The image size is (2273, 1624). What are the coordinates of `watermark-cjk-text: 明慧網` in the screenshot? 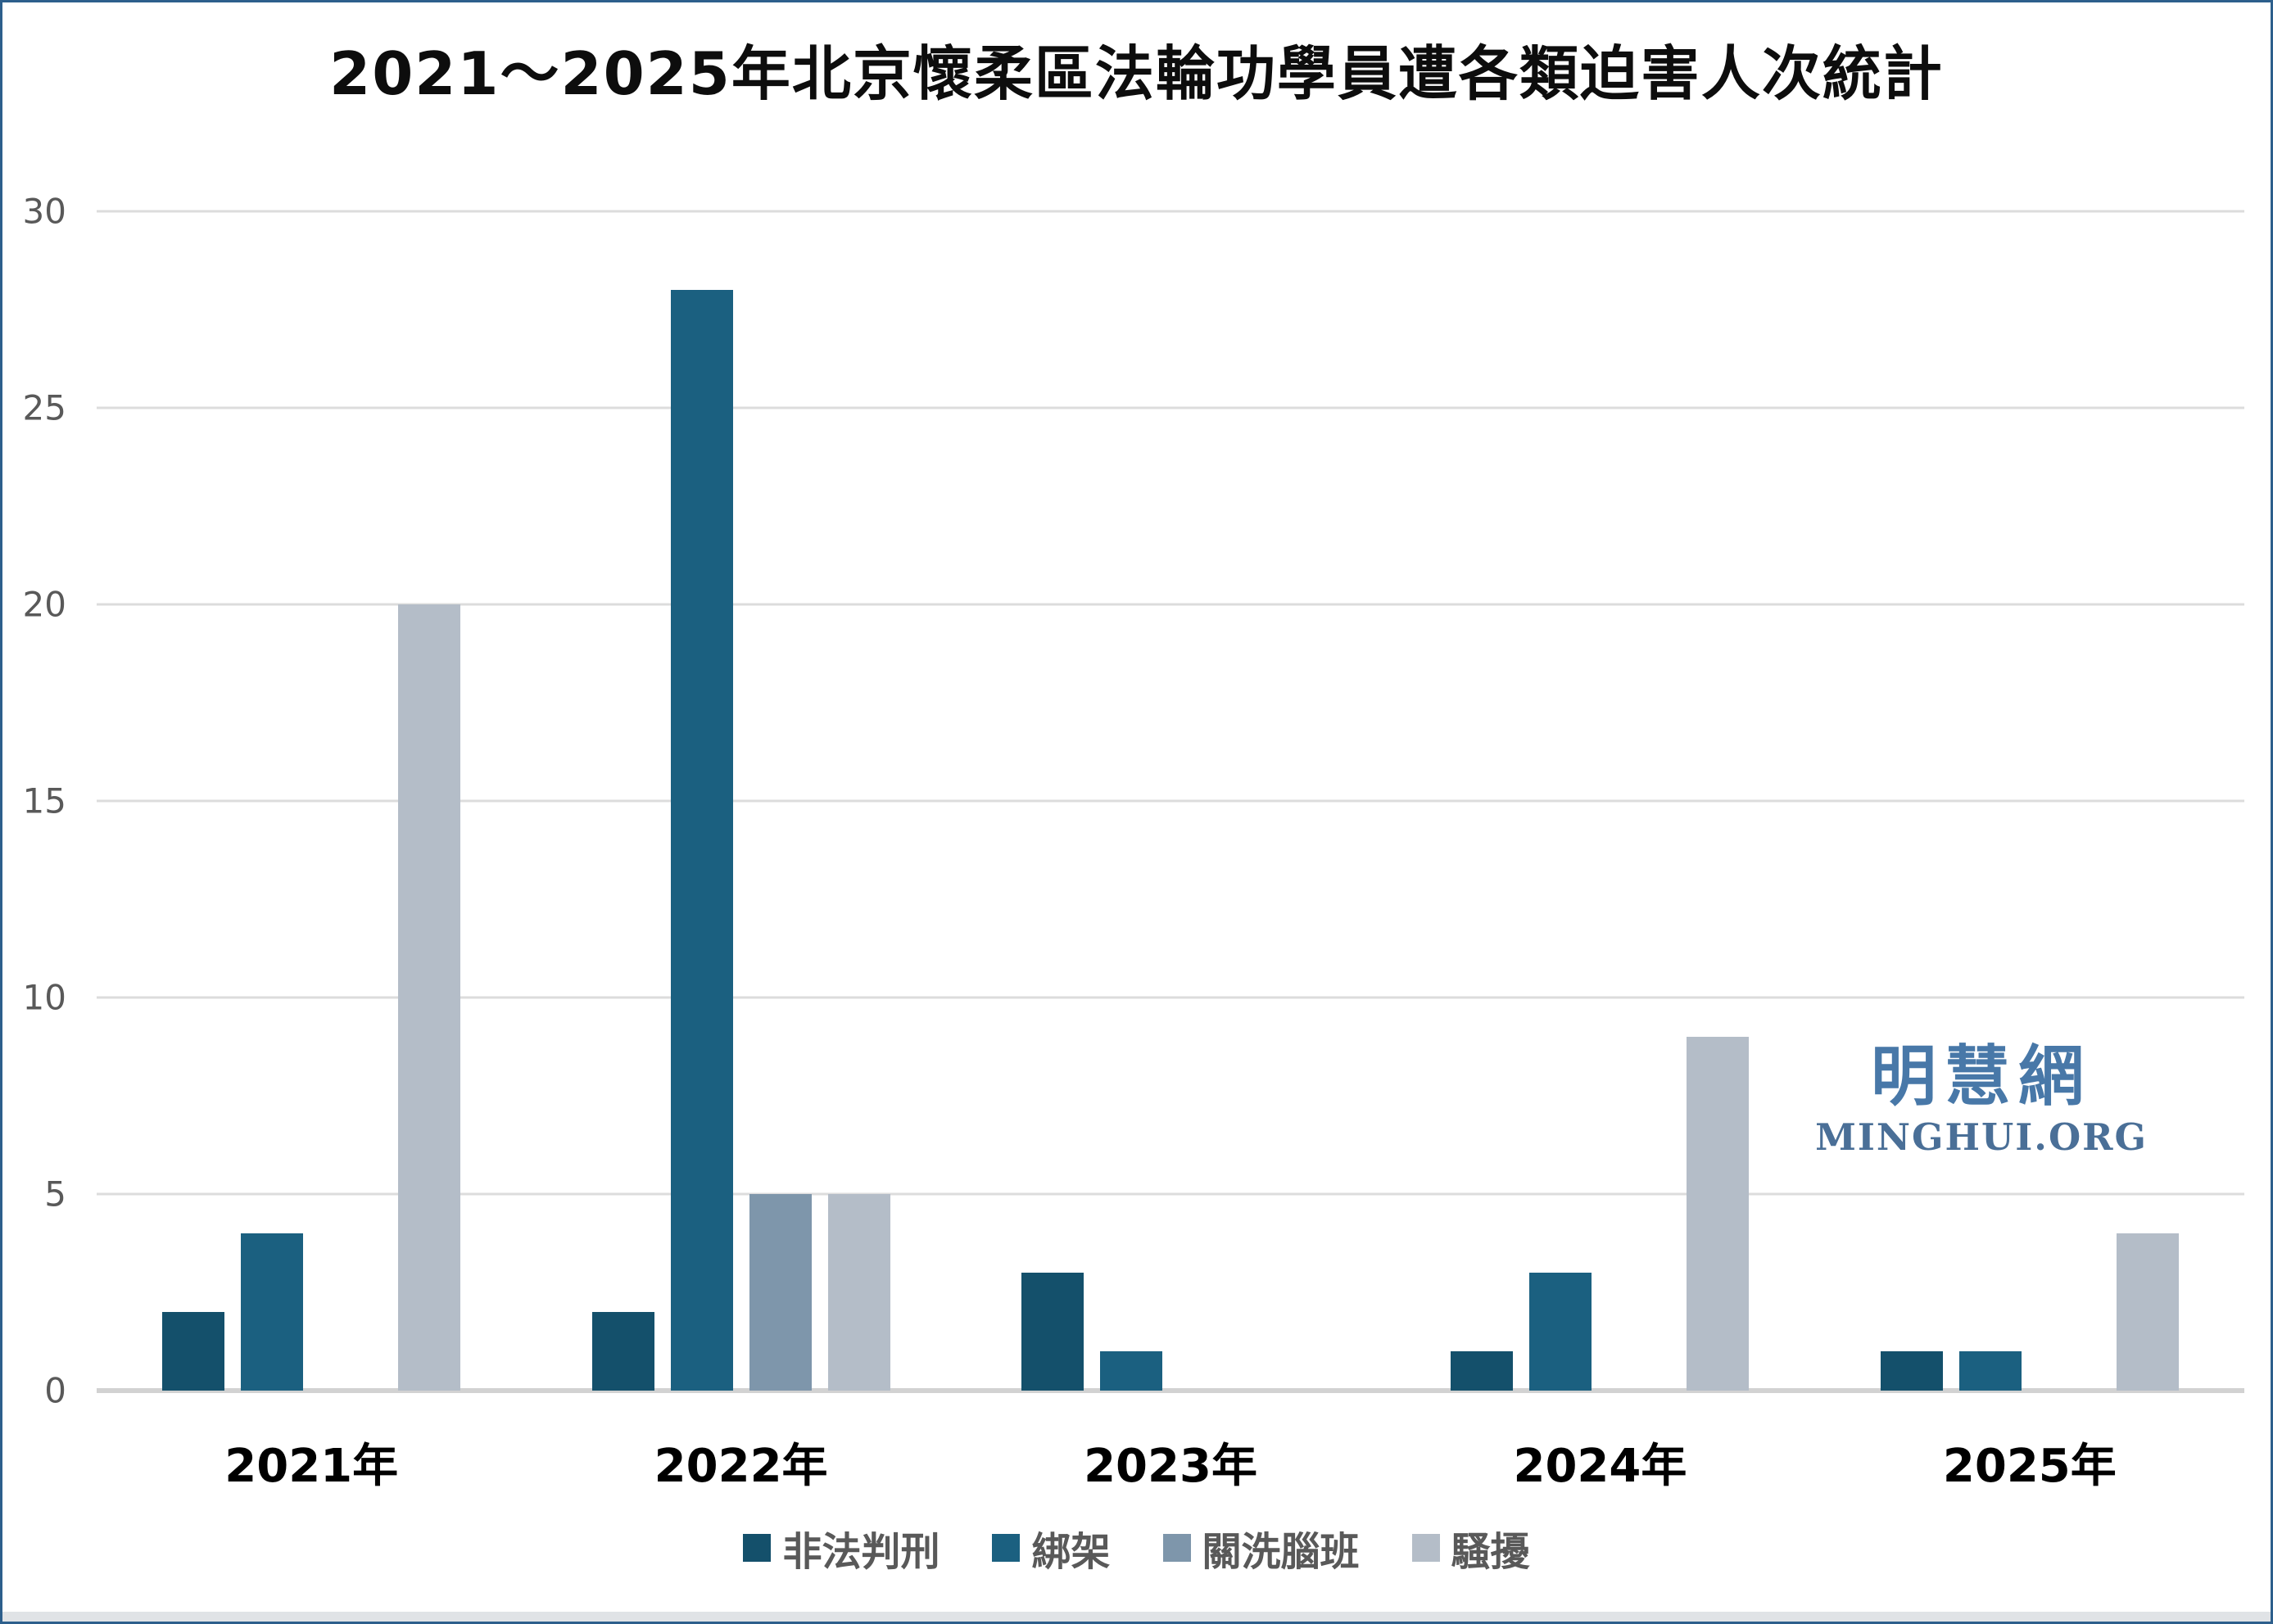 It's located at (1982, 1076).